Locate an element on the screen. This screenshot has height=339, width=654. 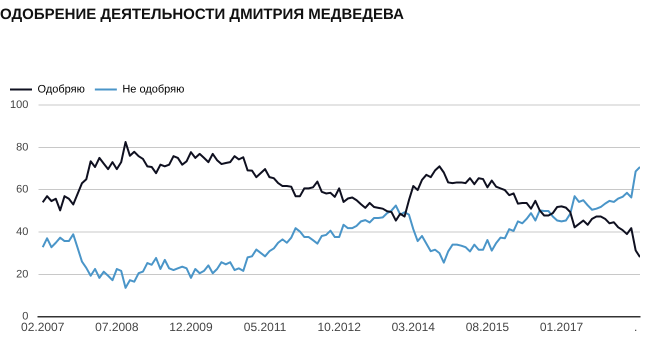
y-tick-label: 60 is located at coordinates (22, 190).